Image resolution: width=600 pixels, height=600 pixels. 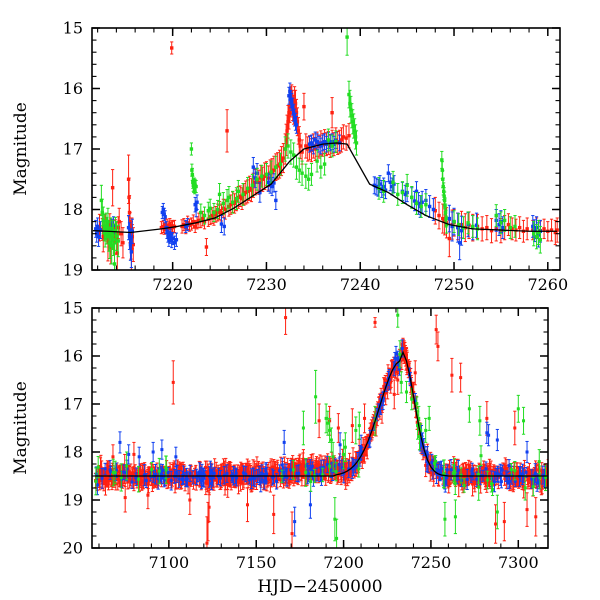 I want to click on y-tick-label: 15, so click(x=73, y=28).